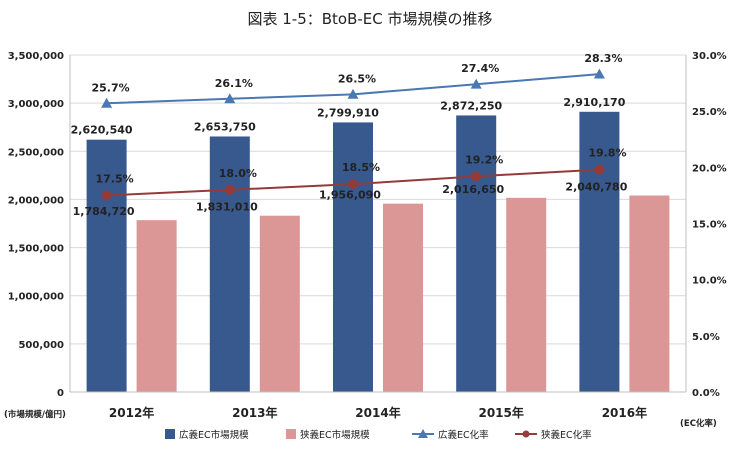 This screenshot has height=453, width=740. Describe the element at coordinates (378, 435) in the screenshot. I see `legend: 広義EC市場規模 狭義EC市場規模 広義EC化率 狭義EC化率` at that location.